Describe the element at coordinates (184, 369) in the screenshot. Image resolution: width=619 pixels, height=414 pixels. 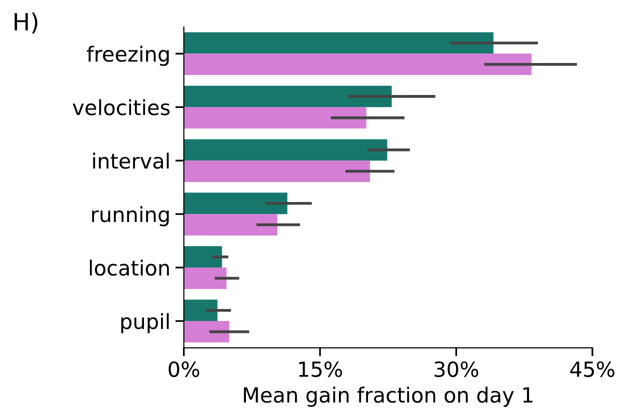
I see `x-tick-label: 0%` at that location.